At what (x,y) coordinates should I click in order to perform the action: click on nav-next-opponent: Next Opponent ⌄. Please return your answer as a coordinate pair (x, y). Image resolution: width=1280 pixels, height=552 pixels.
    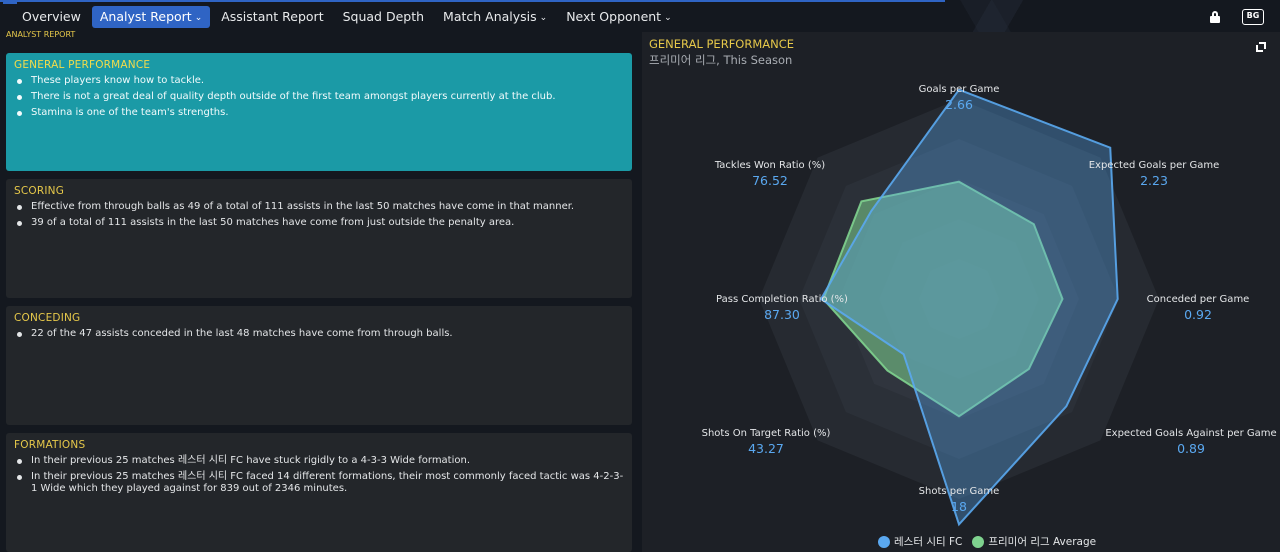
    Looking at the image, I should click on (618, 17).